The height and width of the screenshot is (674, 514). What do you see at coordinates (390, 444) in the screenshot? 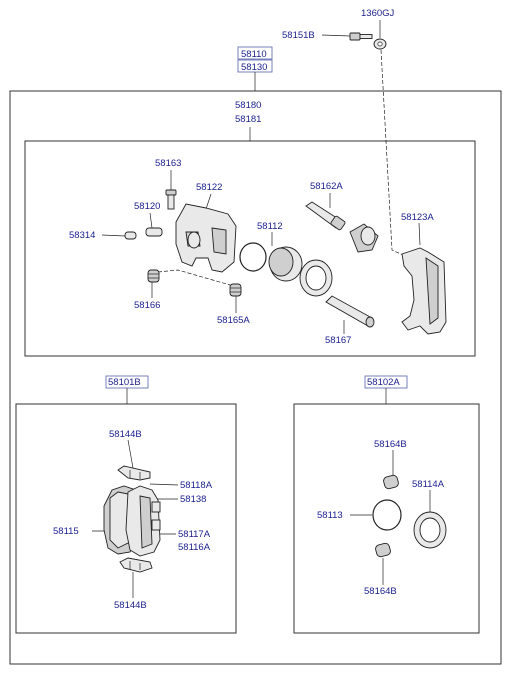
I see `label-58164b-top: 58164B` at bounding box center [390, 444].